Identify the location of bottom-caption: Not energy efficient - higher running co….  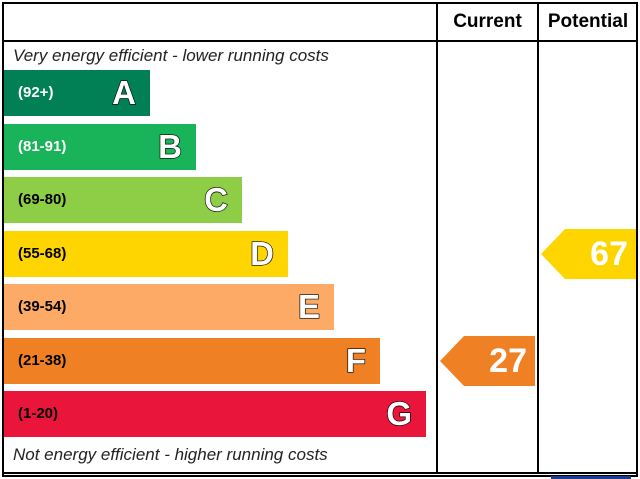
(170, 454).